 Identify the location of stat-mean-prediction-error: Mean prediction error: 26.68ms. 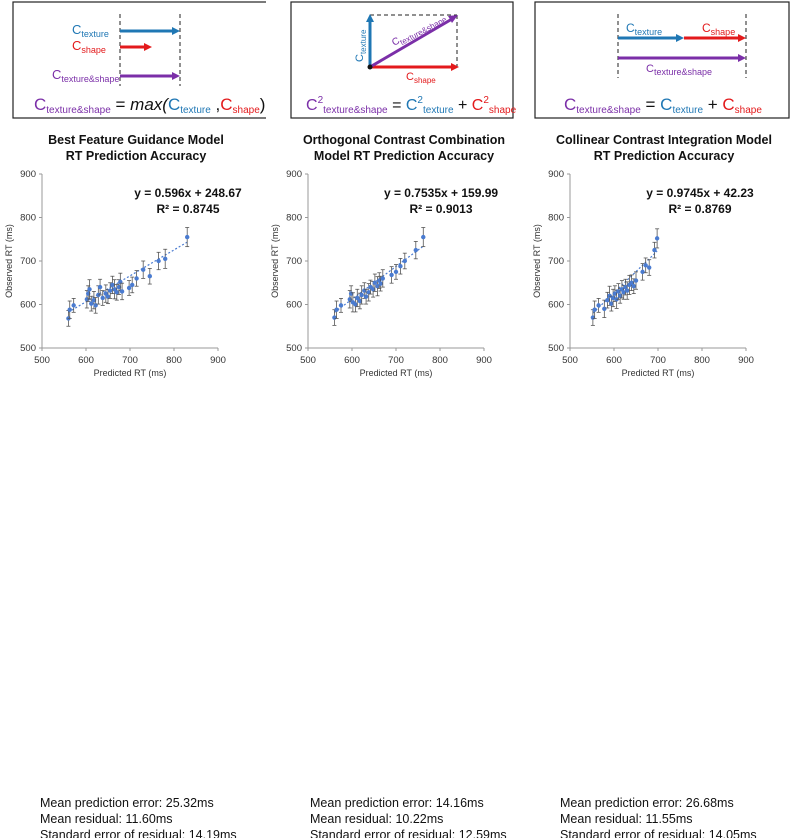
(647, 803).